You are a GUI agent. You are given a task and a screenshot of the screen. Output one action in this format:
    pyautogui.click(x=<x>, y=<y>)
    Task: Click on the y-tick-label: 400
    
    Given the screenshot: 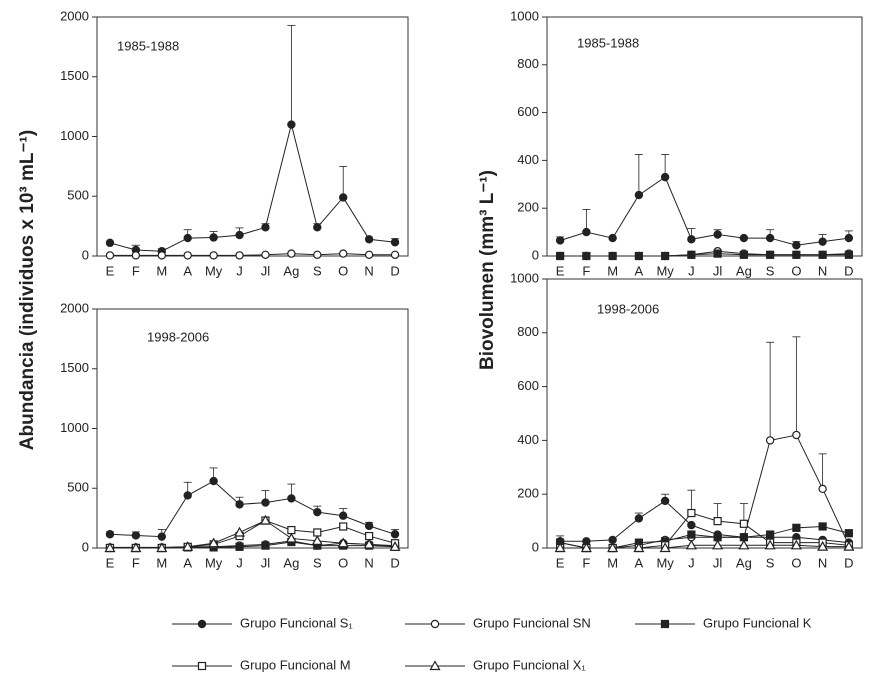 What is the action you would take?
    pyautogui.click(x=528, y=159)
    